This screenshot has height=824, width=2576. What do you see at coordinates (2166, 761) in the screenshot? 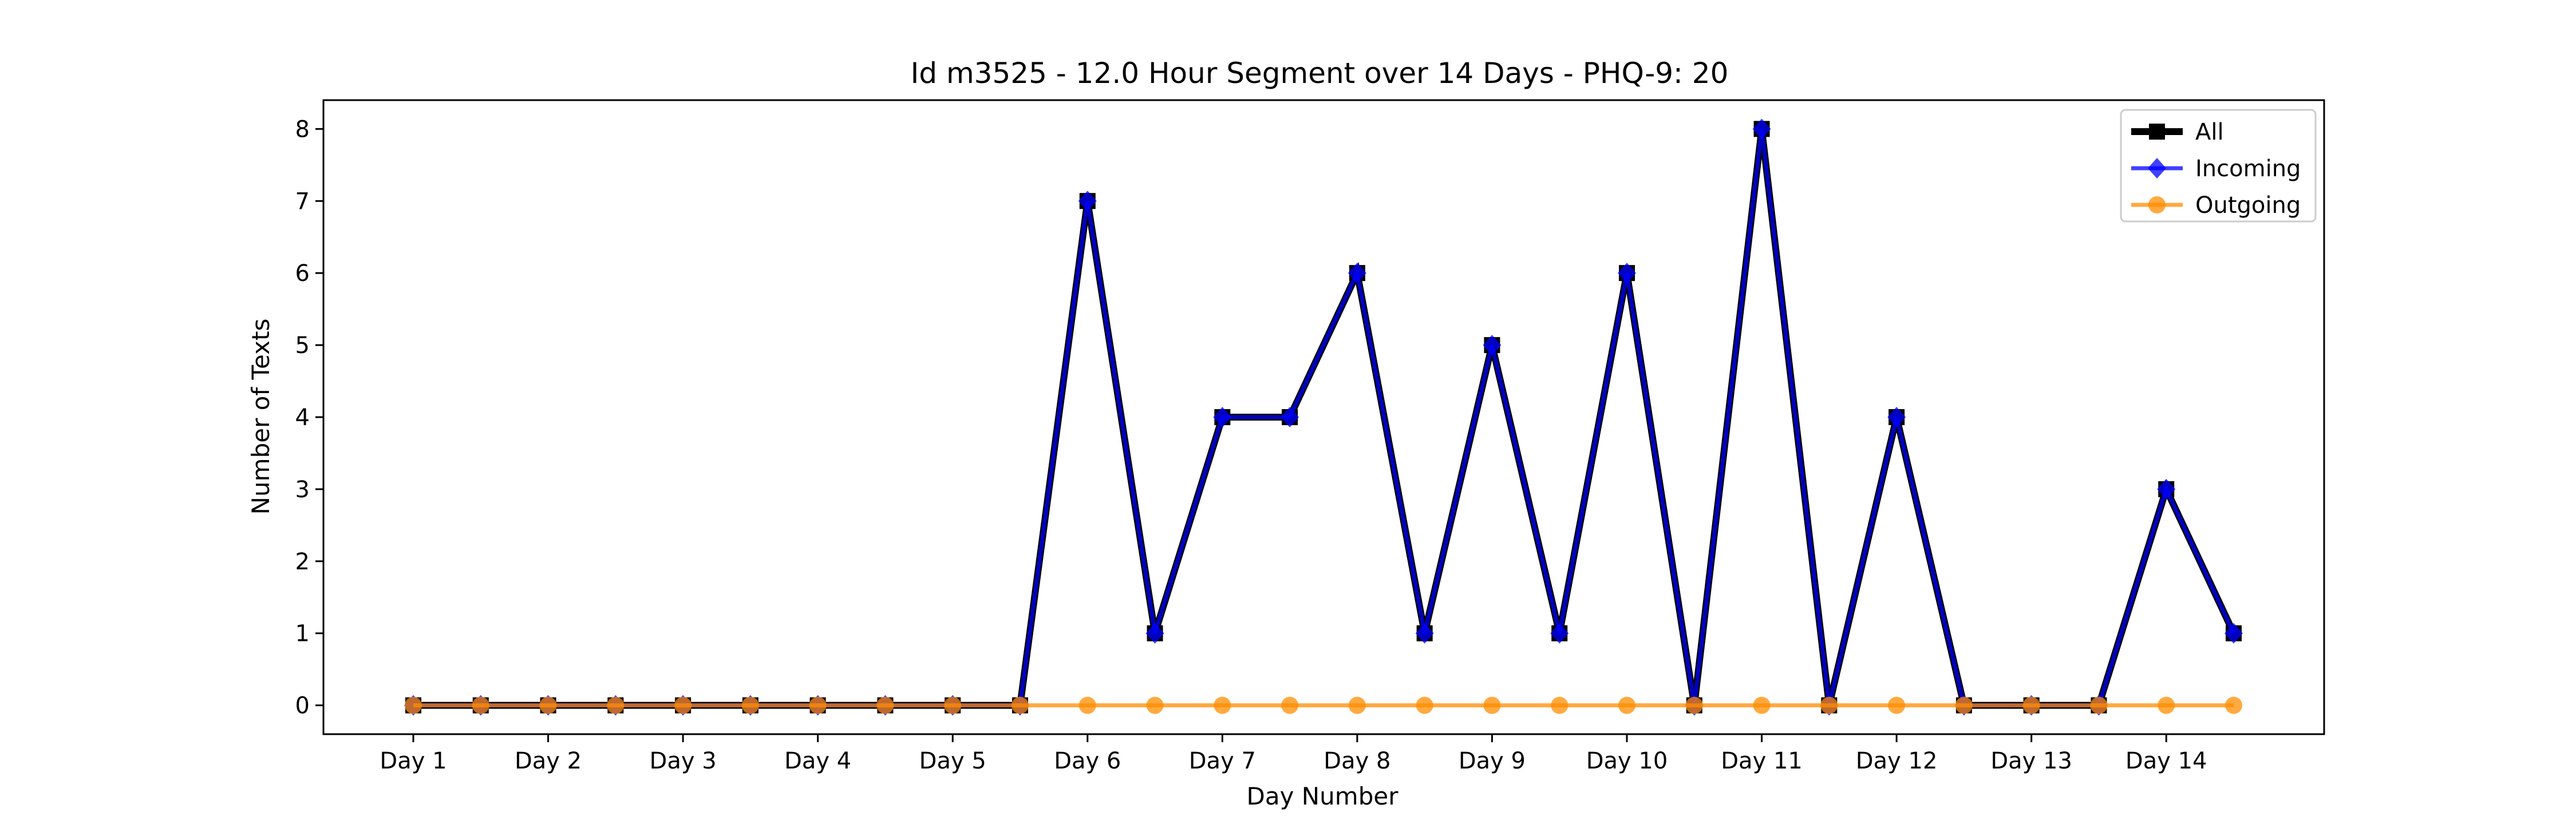
I see `x-tick-label: Day 14` at bounding box center [2166, 761].